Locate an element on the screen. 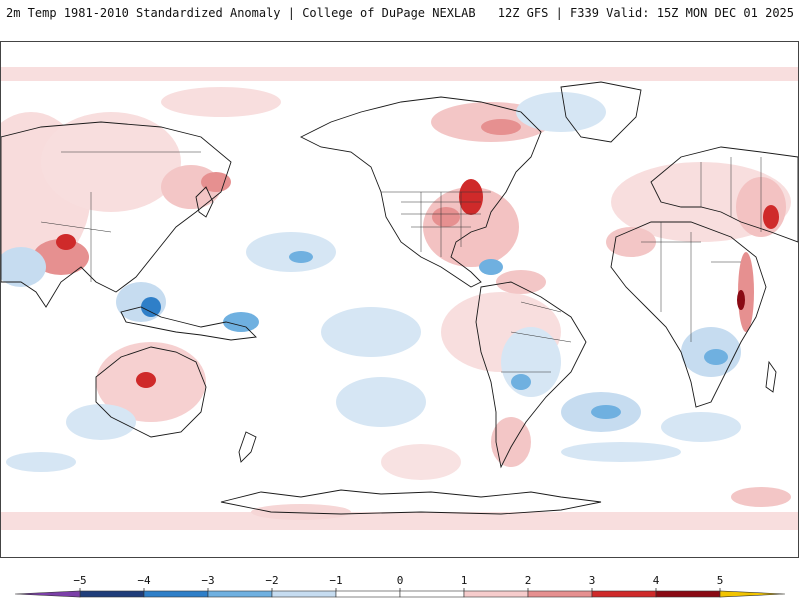  colorbar-tick-label: 1 is located at coordinates (464, 580).